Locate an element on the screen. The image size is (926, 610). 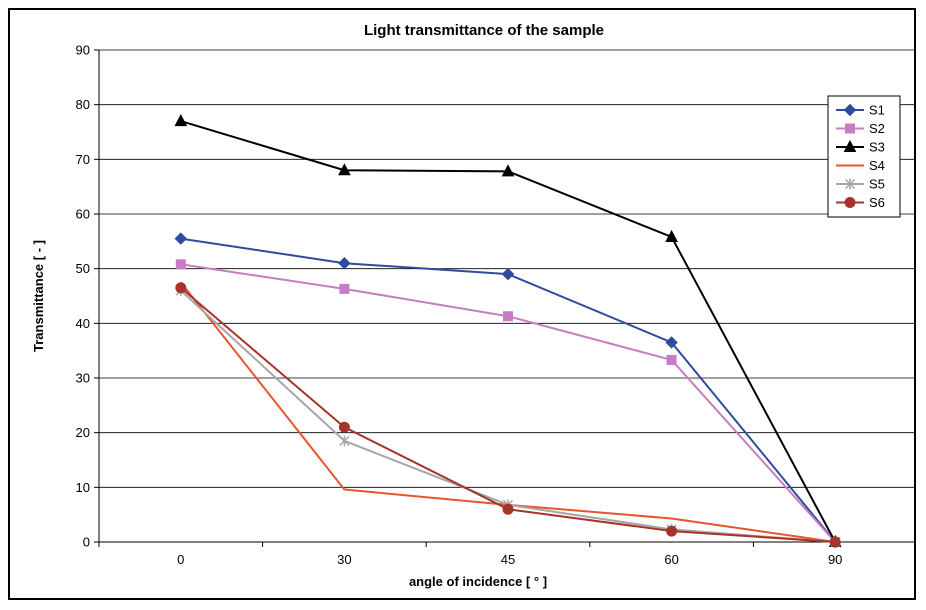
y-tick-label: 10 is located at coordinates (83, 487).